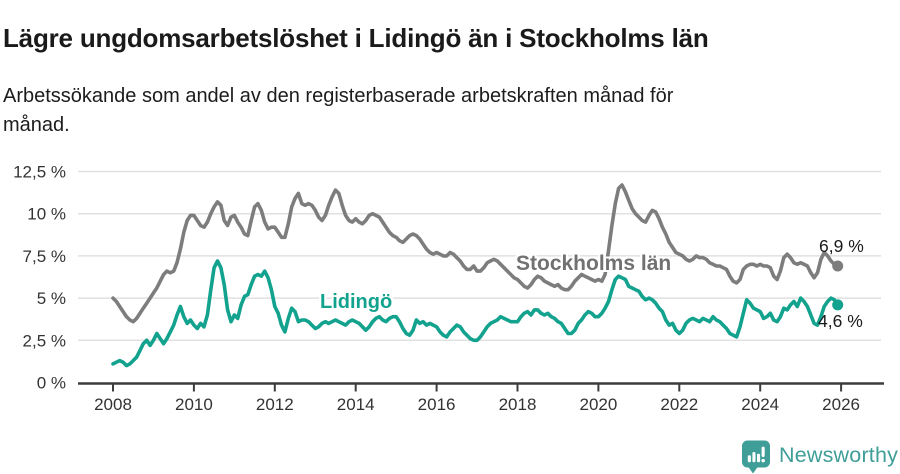 This screenshot has width=900, height=474. Describe the element at coordinates (356, 302) in the screenshot. I see `series-label-lidingo: Lidingö` at that location.